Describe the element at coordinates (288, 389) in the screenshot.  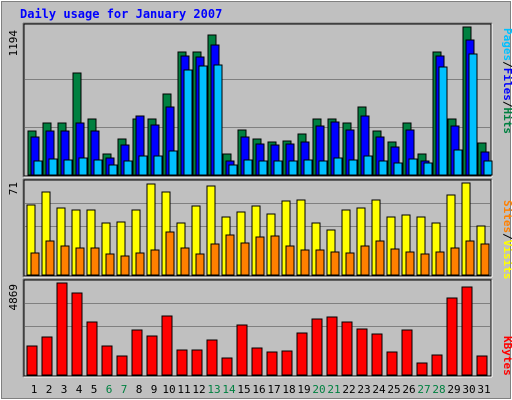
I see `x-label-day-18: 18` at that location.